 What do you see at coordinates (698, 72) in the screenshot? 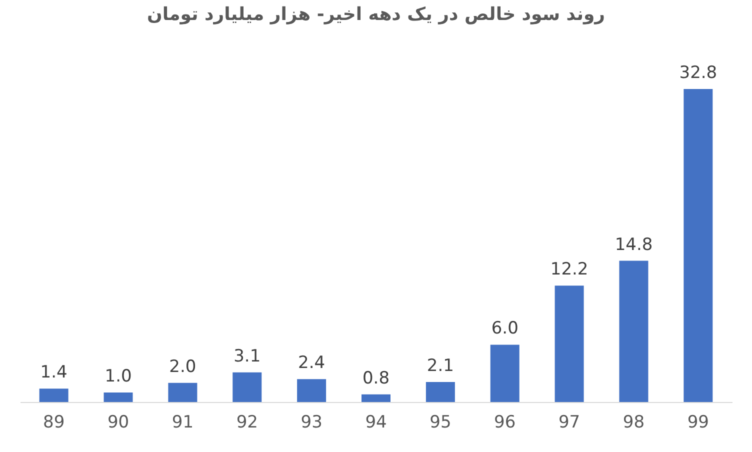
I see `data-label: 32.8` at bounding box center [698, 72].